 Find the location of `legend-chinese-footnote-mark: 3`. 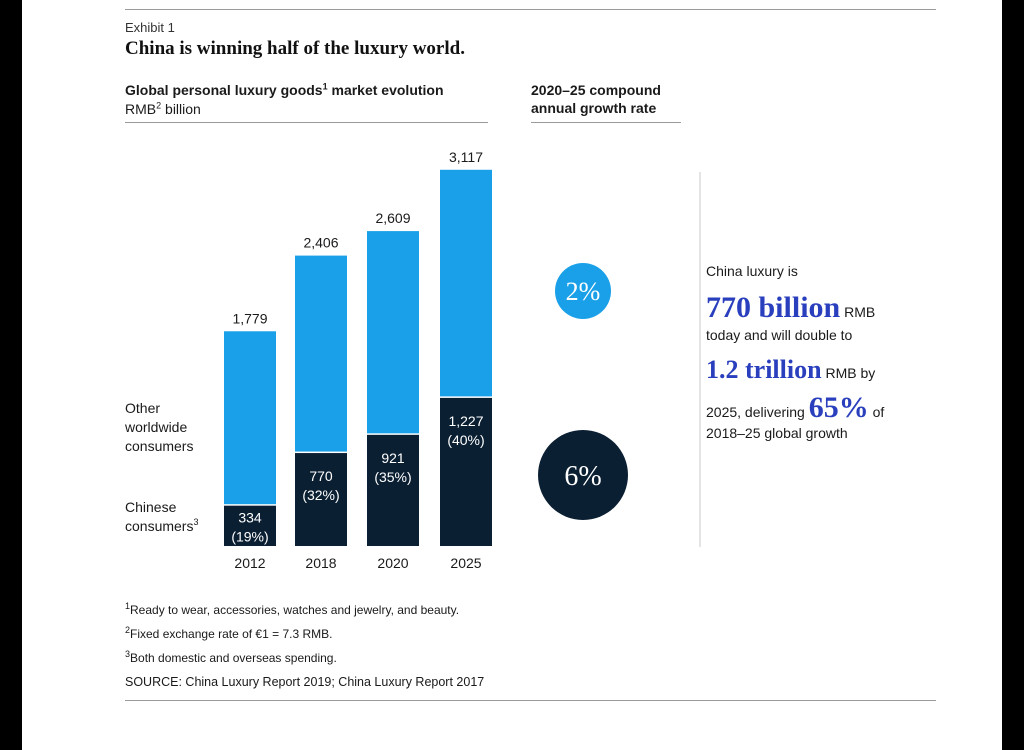

legend-chinese-footnote-mark: 3 is located at coordinates (195, 522).